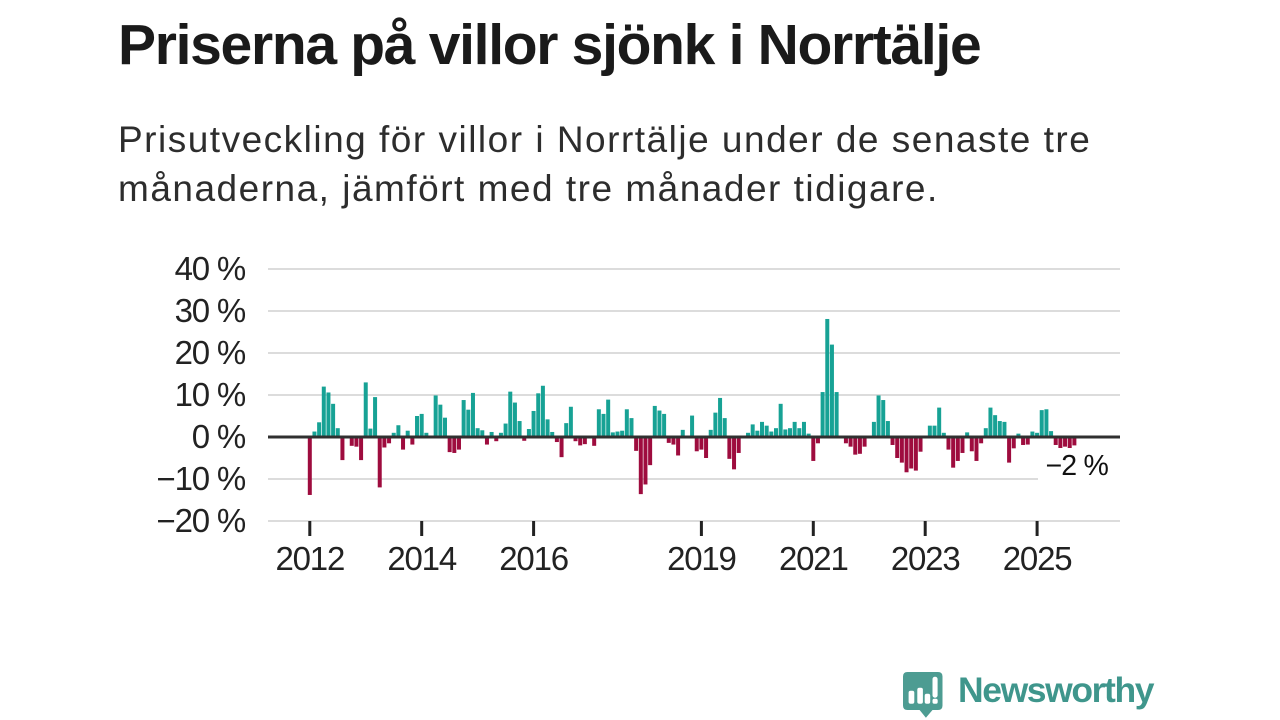  What do you see at coordinates (201, 520) in the screenshot?
I see `svg-text: −20 %` at bounding box center [201, 520].